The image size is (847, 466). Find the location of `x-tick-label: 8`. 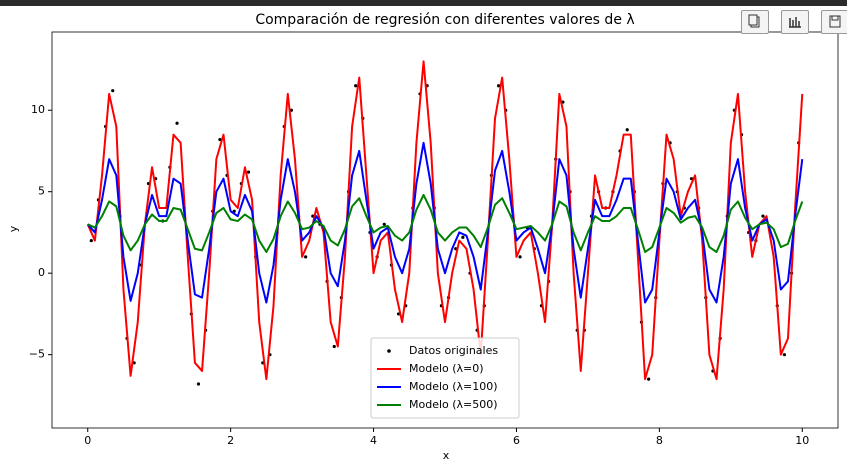

x-tick-label: 8 is located at coordinates (659, 440).